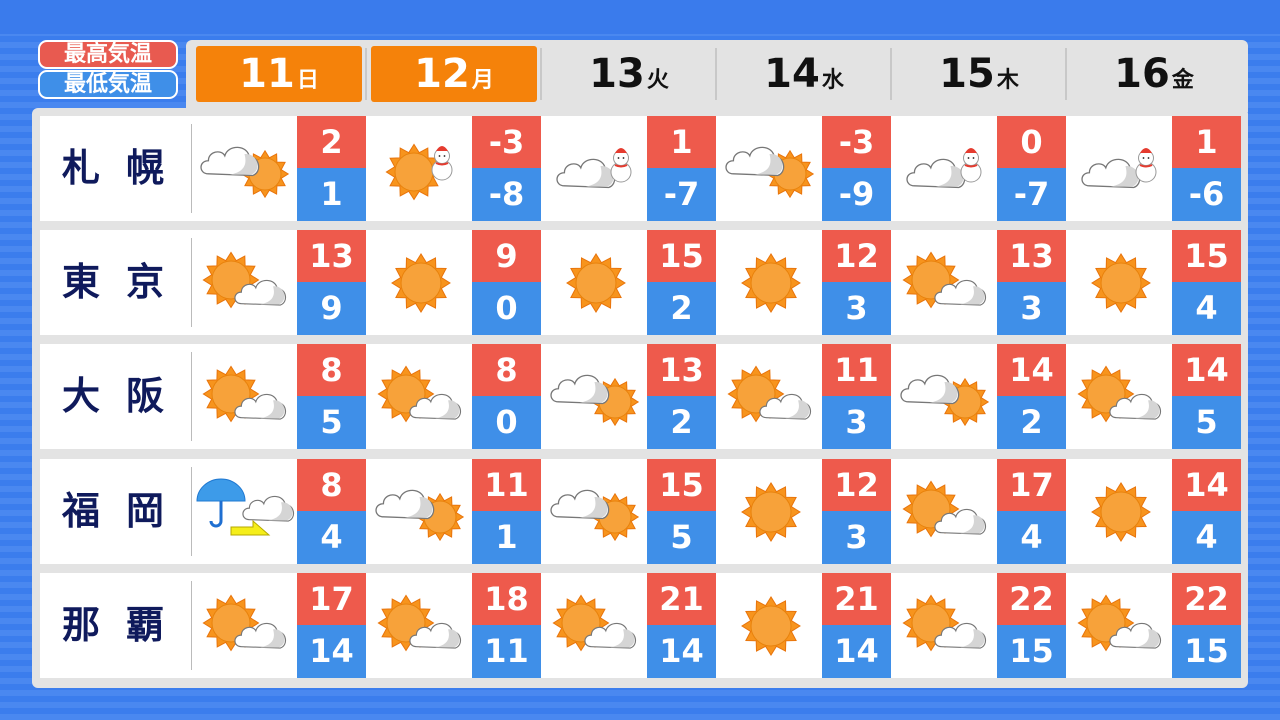 The image size is (1280, 720). What do you see at coordinates (125, 396) in the screenshot?
I see `city-name: 大阪` at bounding box center [125, 396].